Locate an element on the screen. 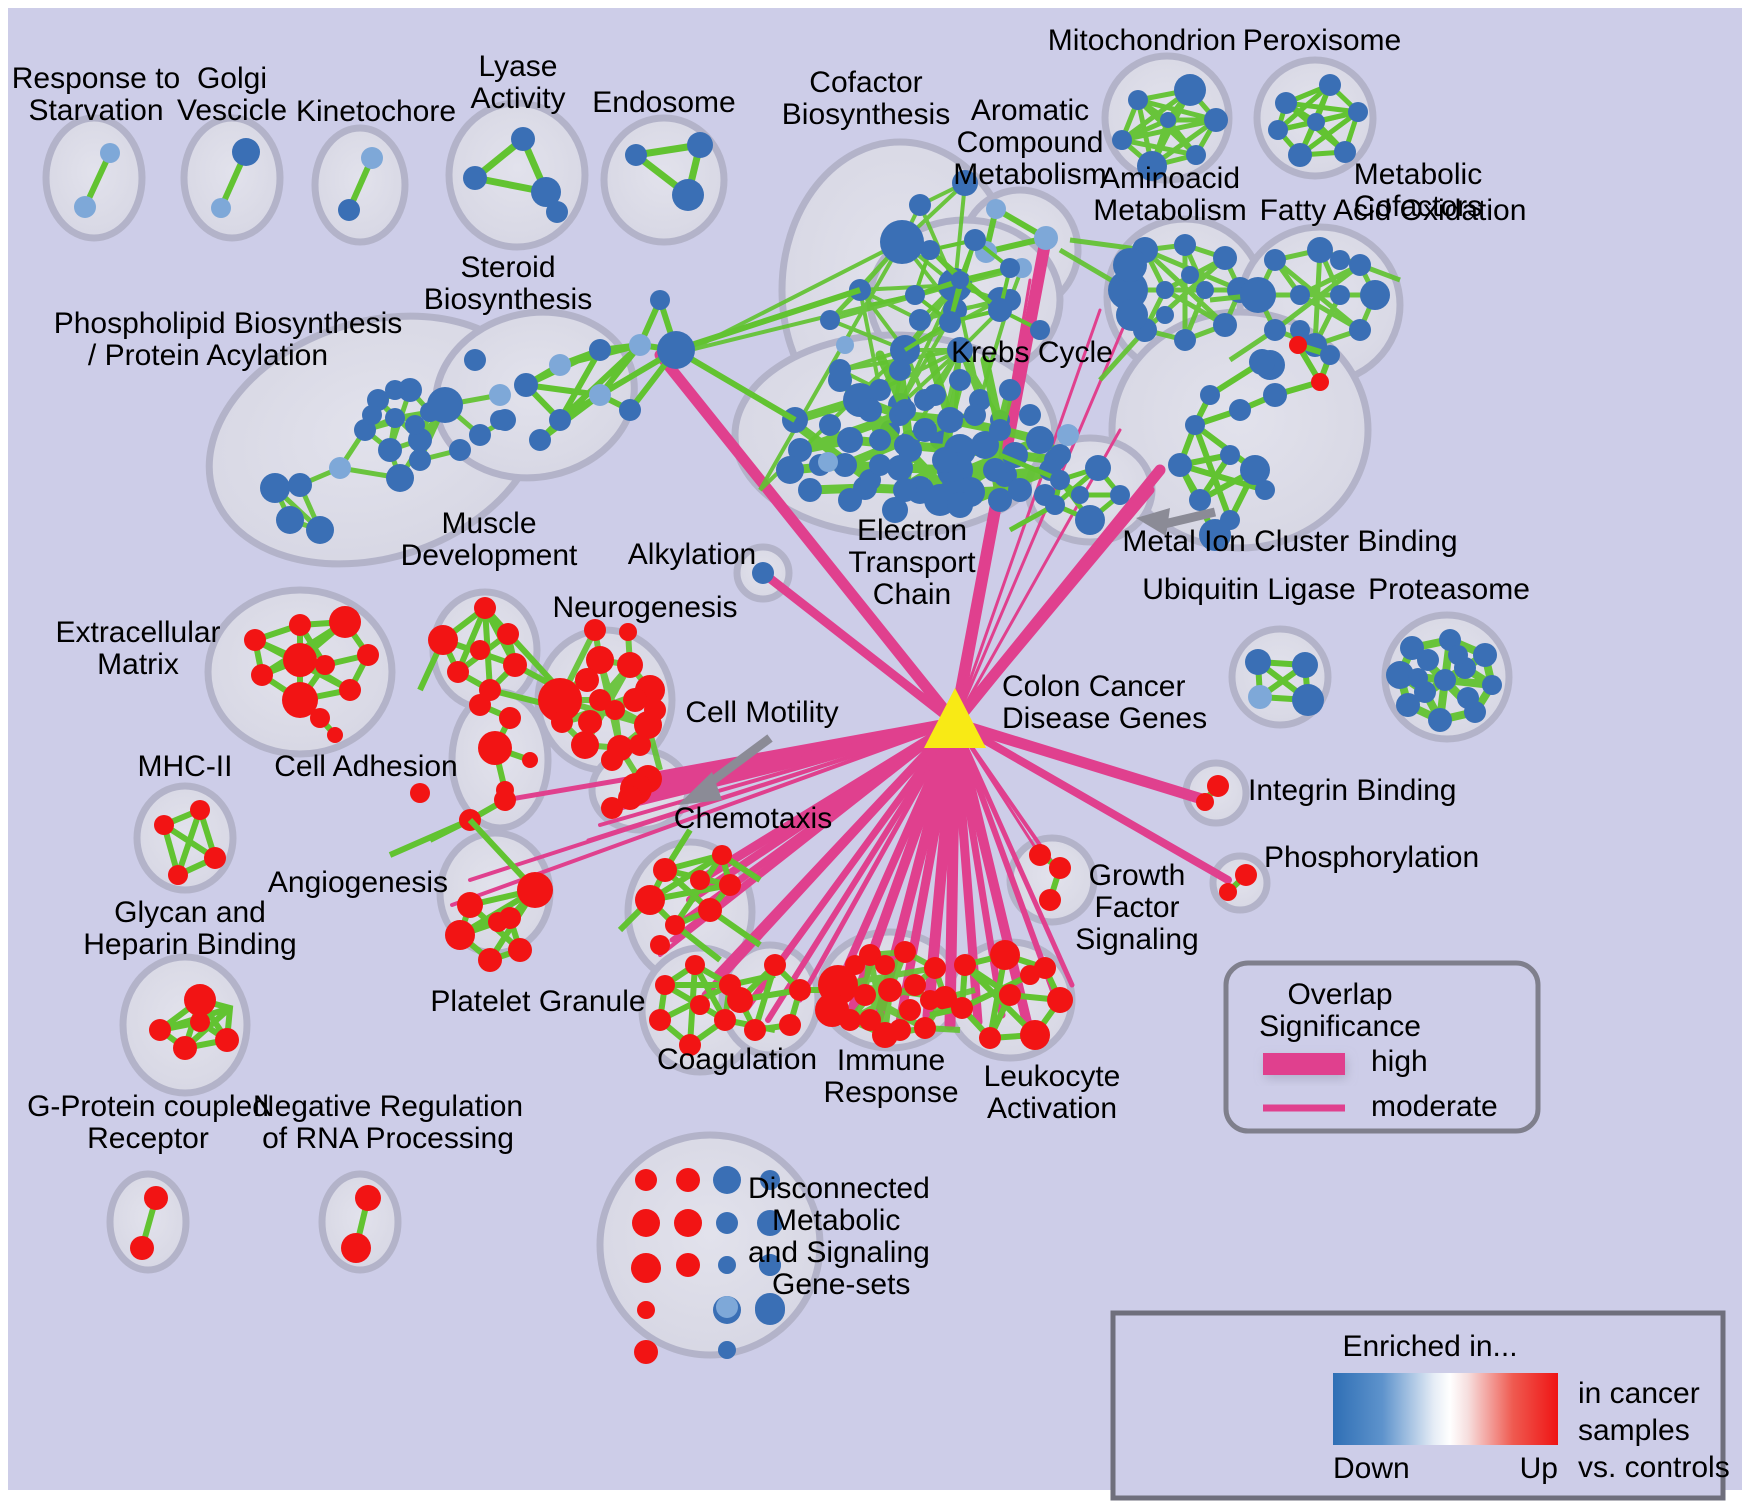 The image size is (1750, 1507). cluster-metal-ion-cluster-binding is located at coordinates (1064, 493).